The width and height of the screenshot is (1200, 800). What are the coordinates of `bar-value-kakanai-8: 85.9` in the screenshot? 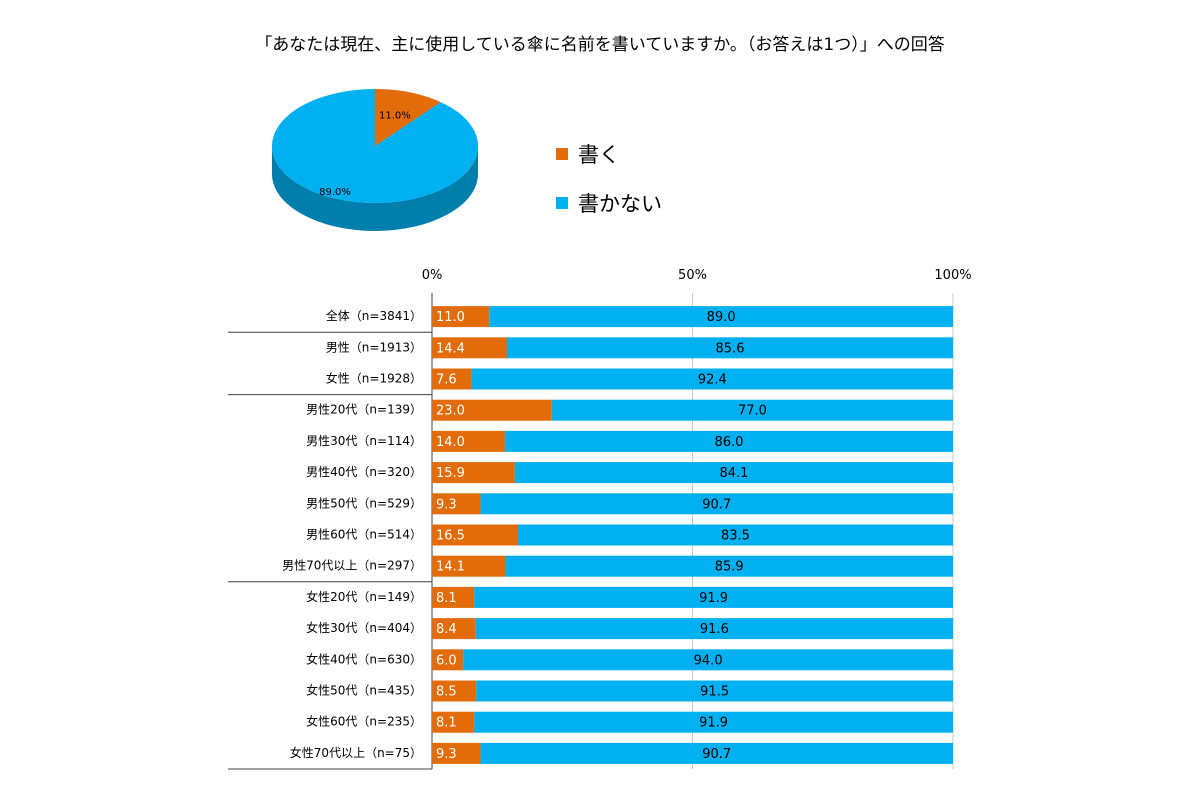 It's located at (729, 567).